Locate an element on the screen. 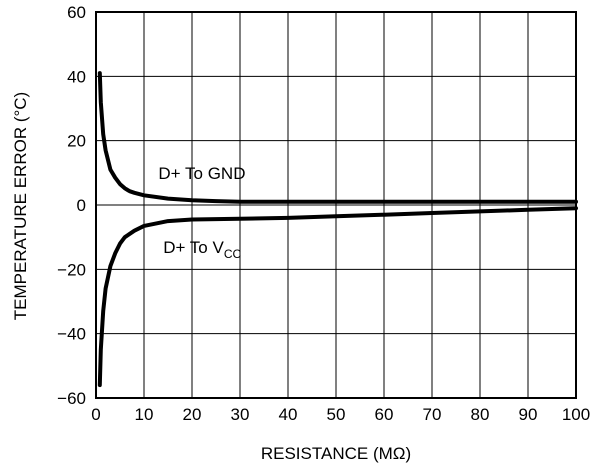 This screenshot has width=595, height=469. x-tick-label: 20 is located at coordinates (192, 414).